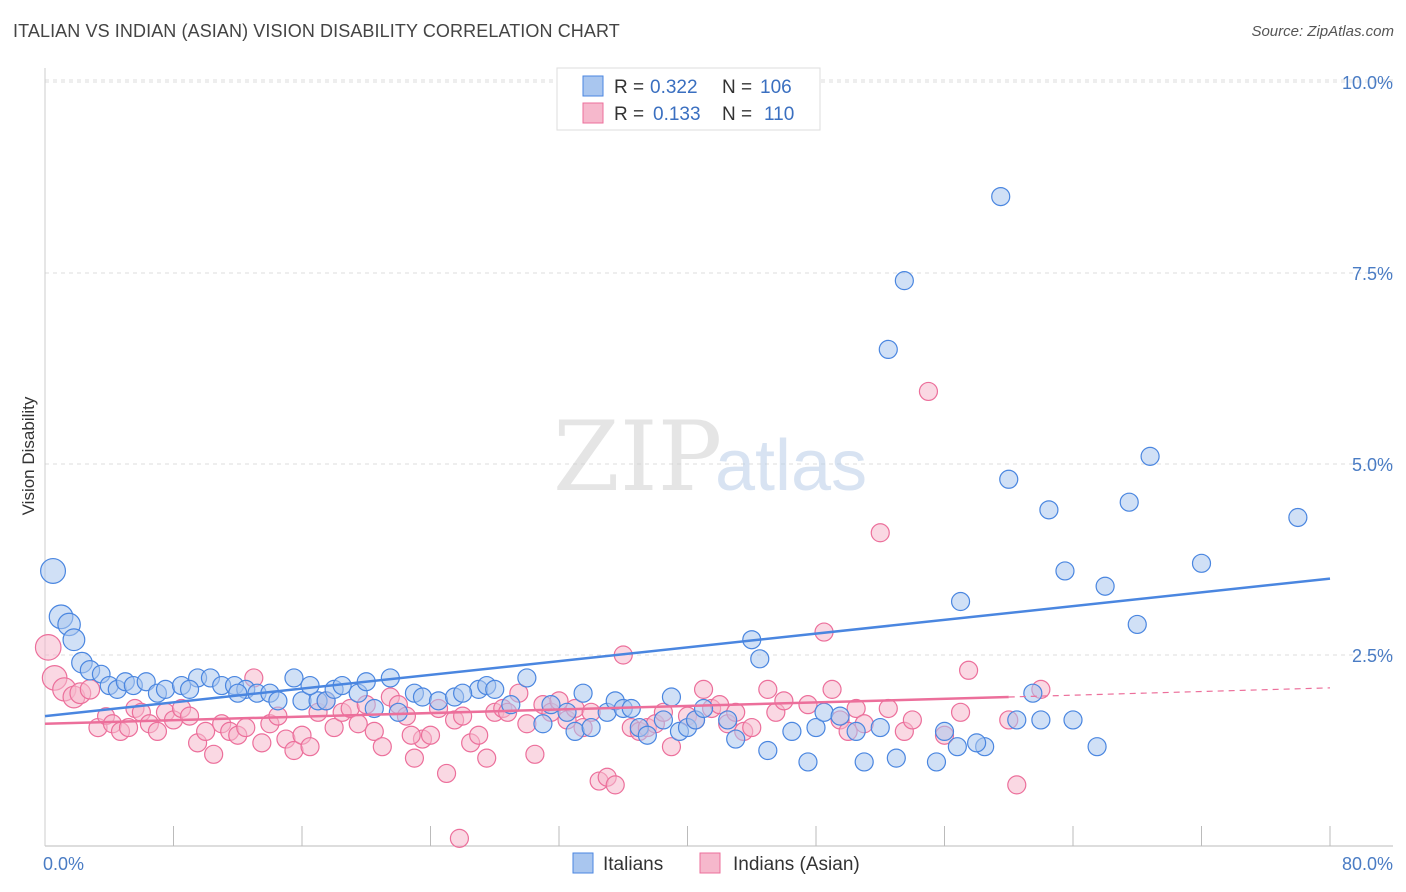 The width and height of the screenshot is (1406, 892). I want to click on trend-line-indians-extension, so click(1169, 692).